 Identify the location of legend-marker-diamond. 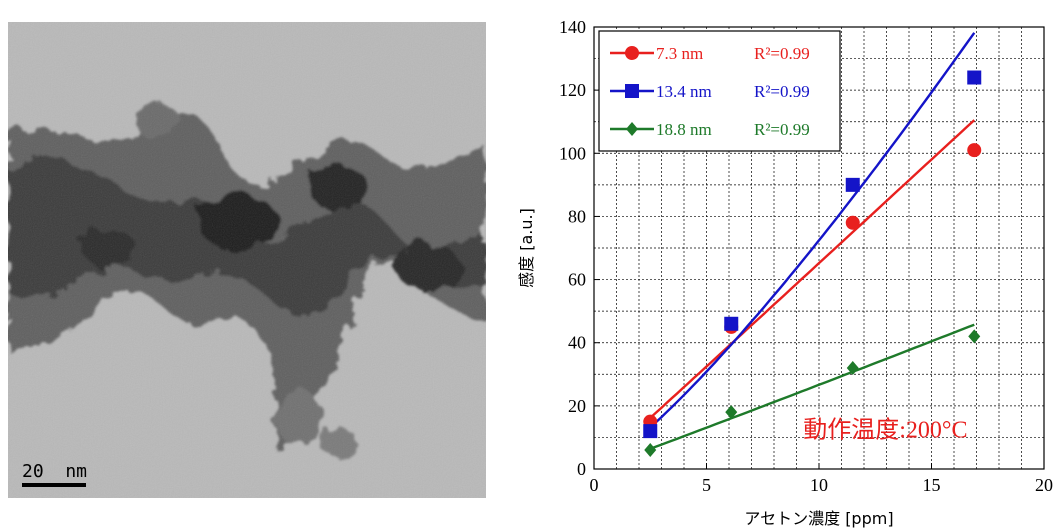
(632, 129).